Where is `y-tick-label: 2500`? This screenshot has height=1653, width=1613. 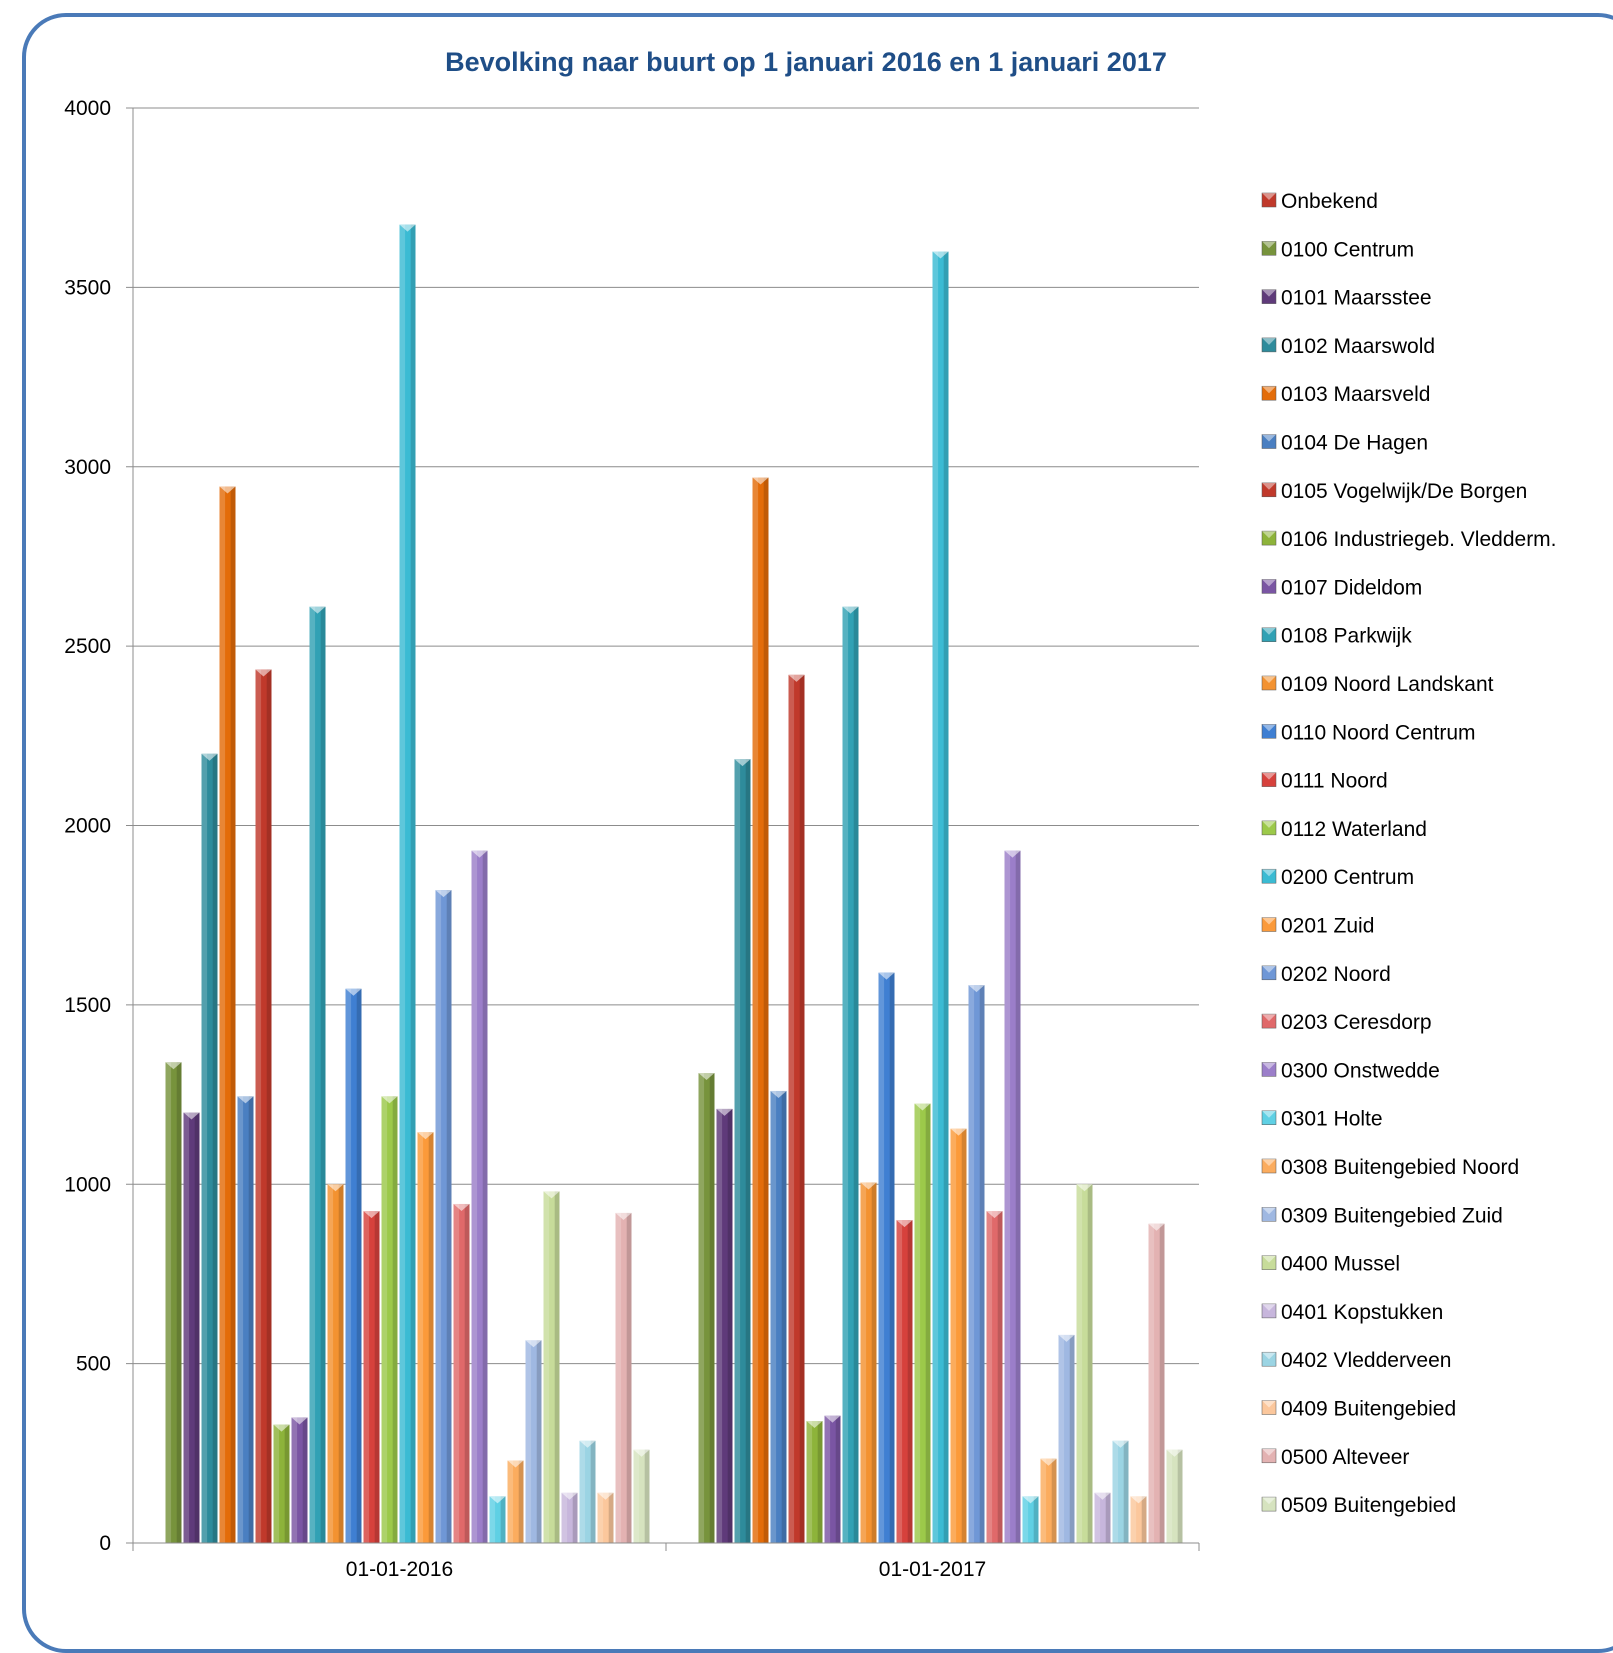 y-tick-label: 2500 is located at coordinates (87, 646).